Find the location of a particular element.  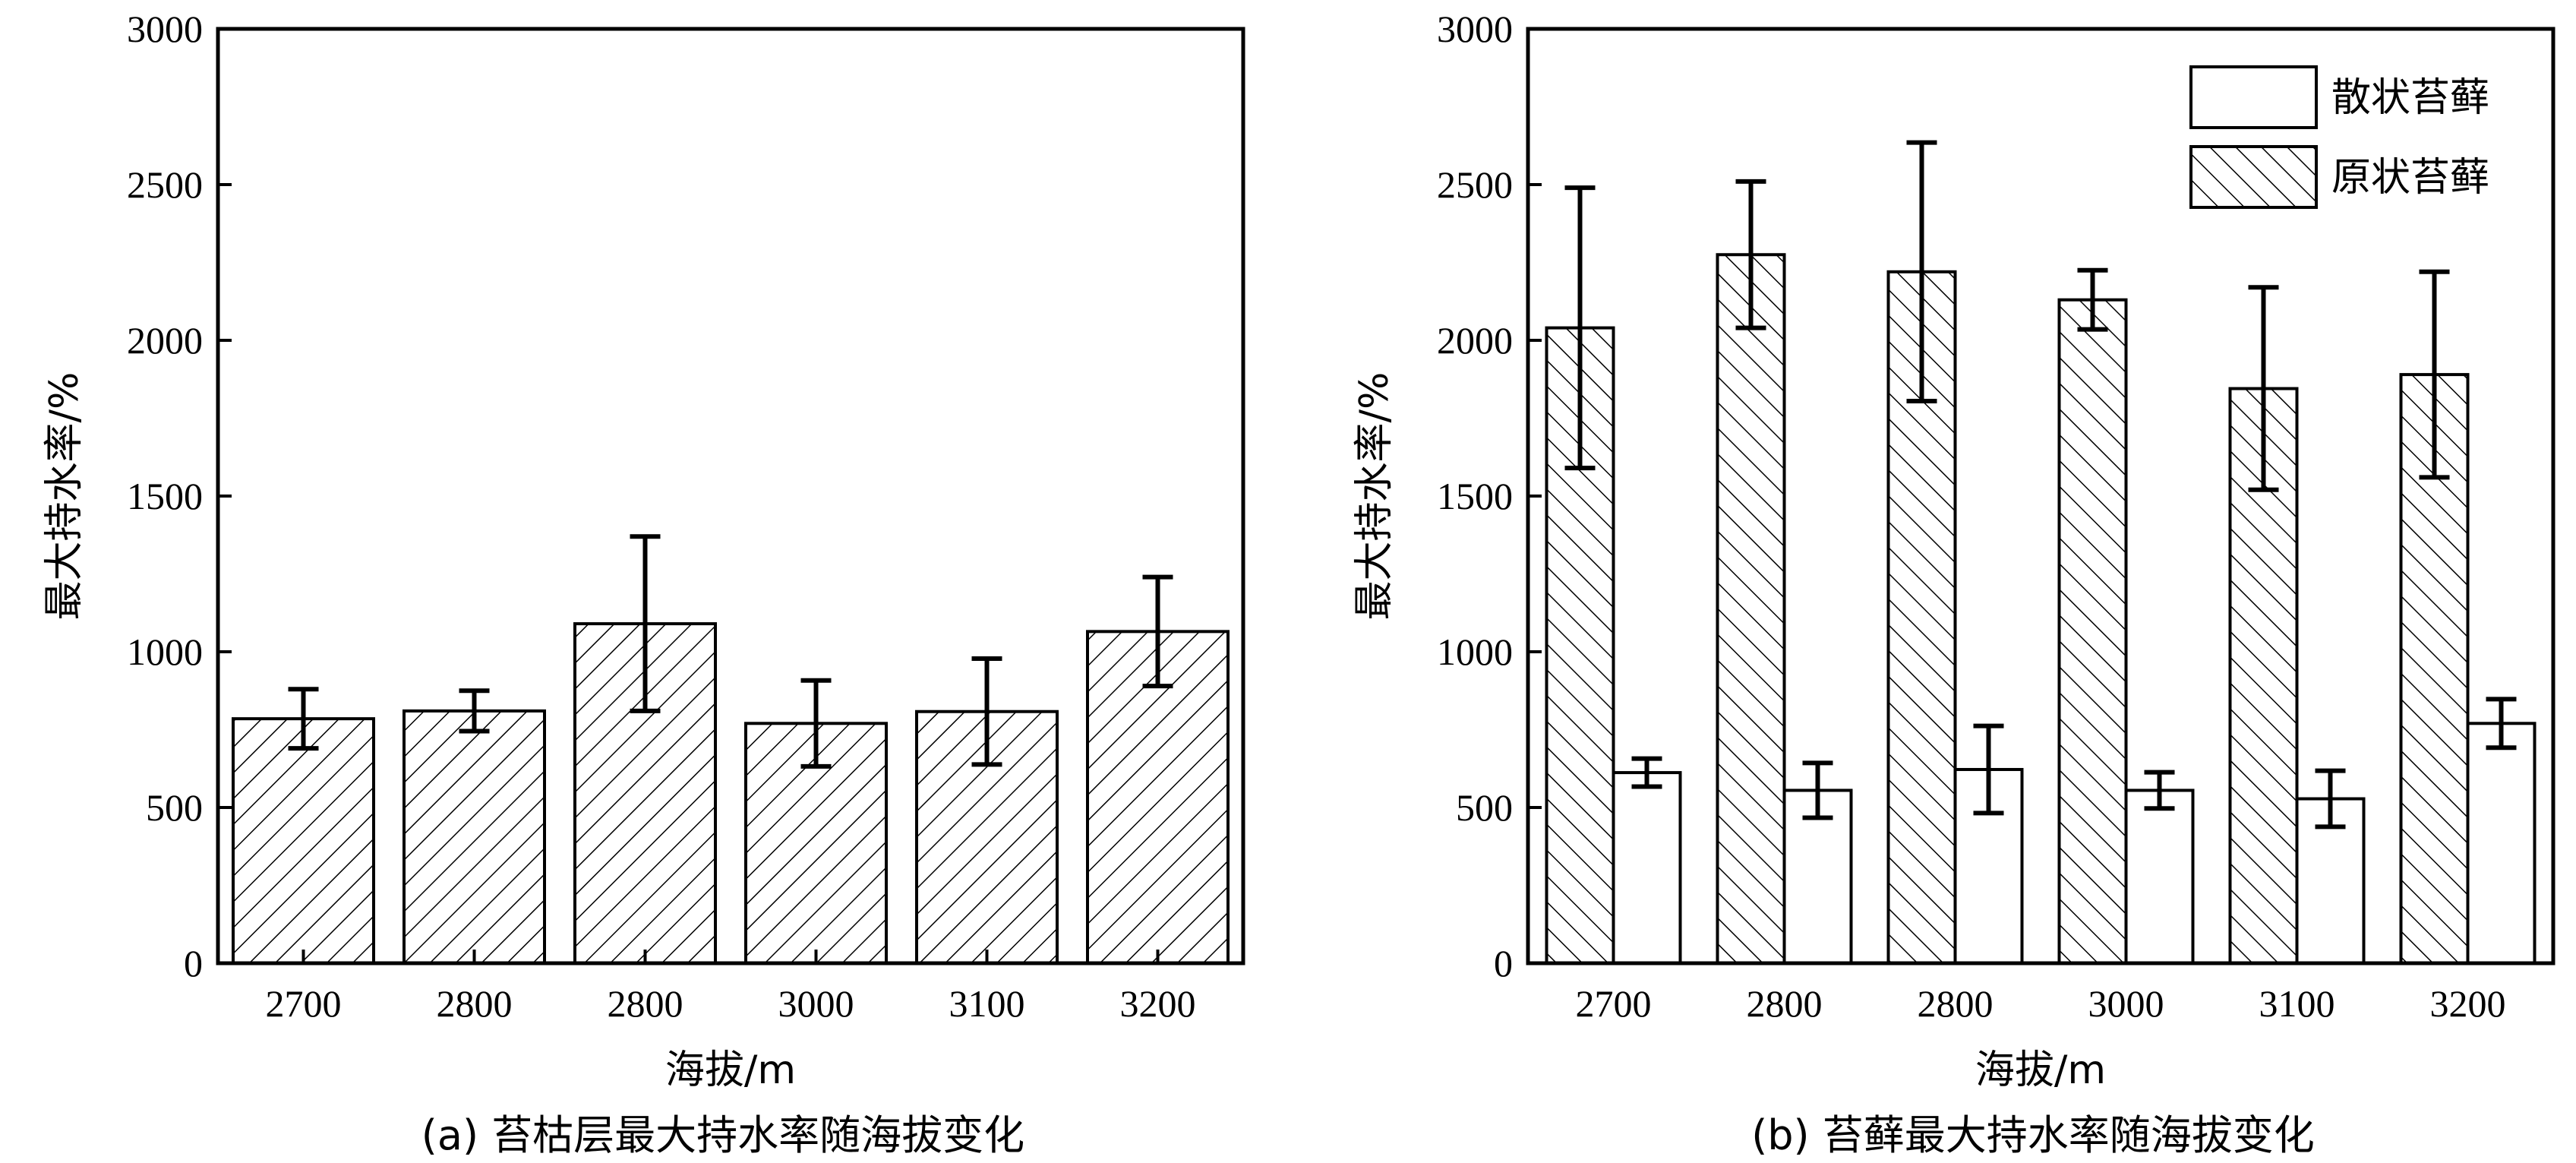

x-tick-label-a-1: 2800 is located at coordinates (475, 1003).